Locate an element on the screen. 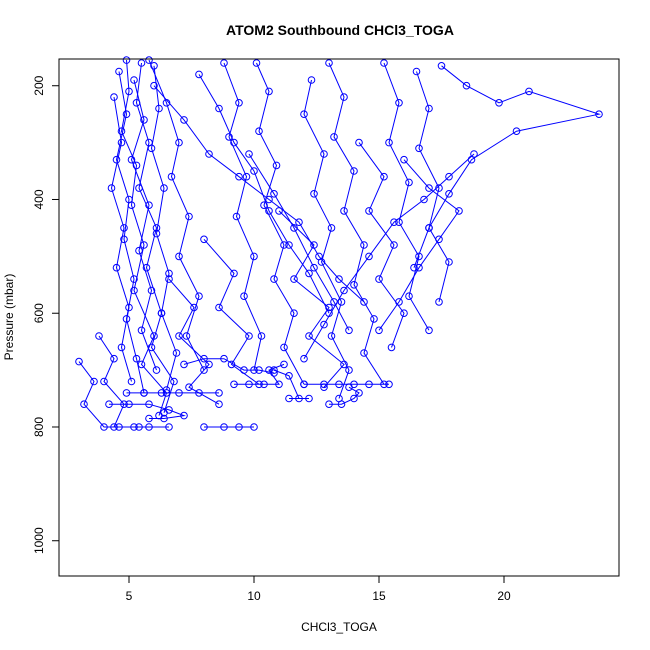 The width and height of the screenshot is (650, 650). y-tick-label: 600 is located at coordinates (39, 313).